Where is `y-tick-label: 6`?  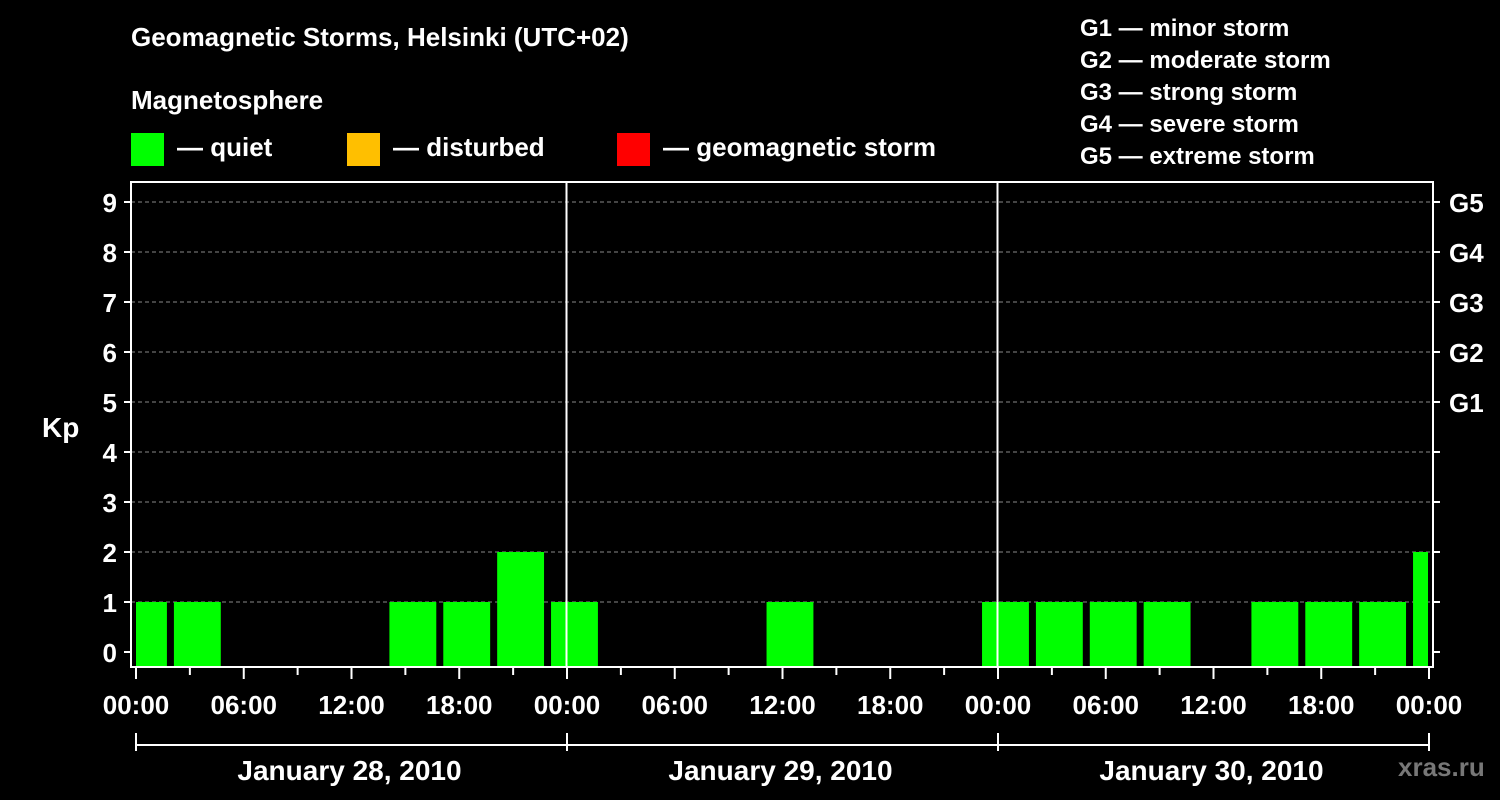 y-tick-label: 6 is located at coordinates (110, 353).